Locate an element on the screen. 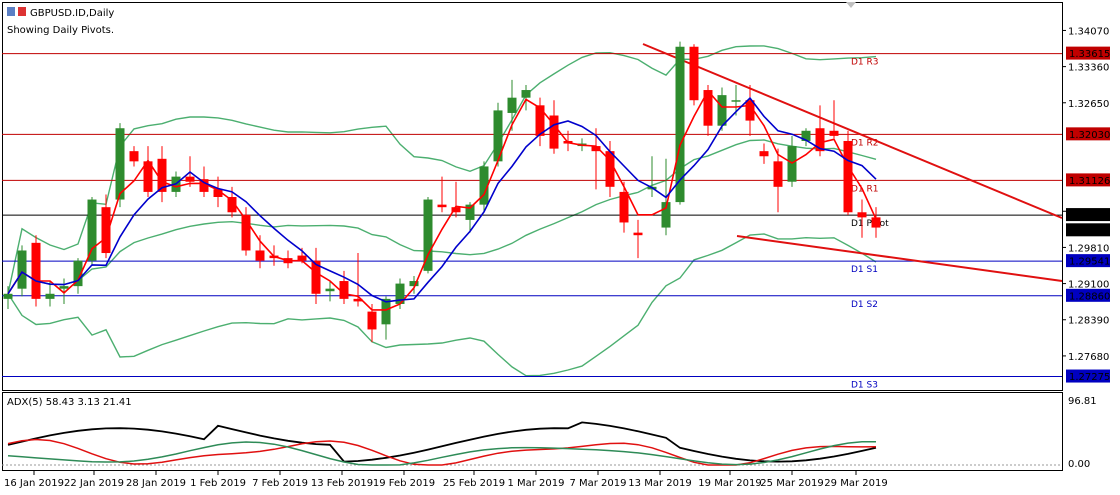 Image resolution: width=1120 pixels, height=495 pixels. adx-main-line is located at coordinates (442, 442).